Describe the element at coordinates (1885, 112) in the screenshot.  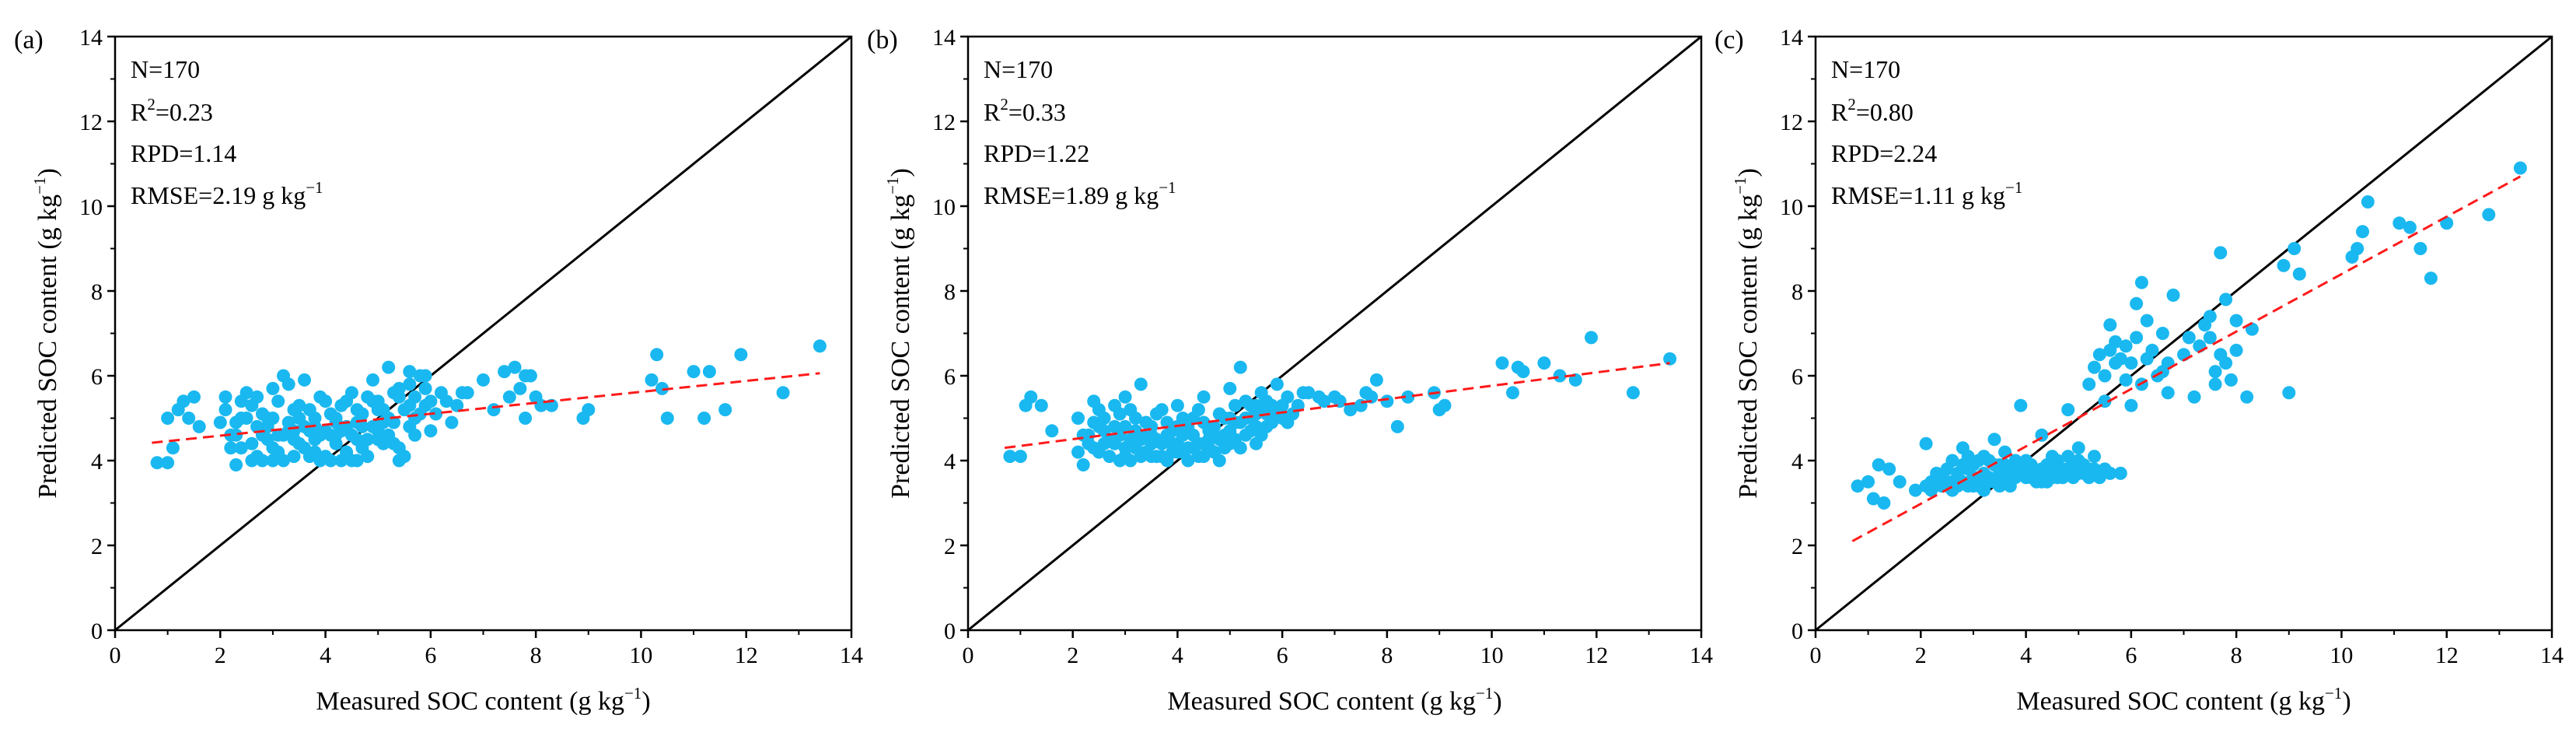
I see `stat-r2-value: =0.80` at that location.